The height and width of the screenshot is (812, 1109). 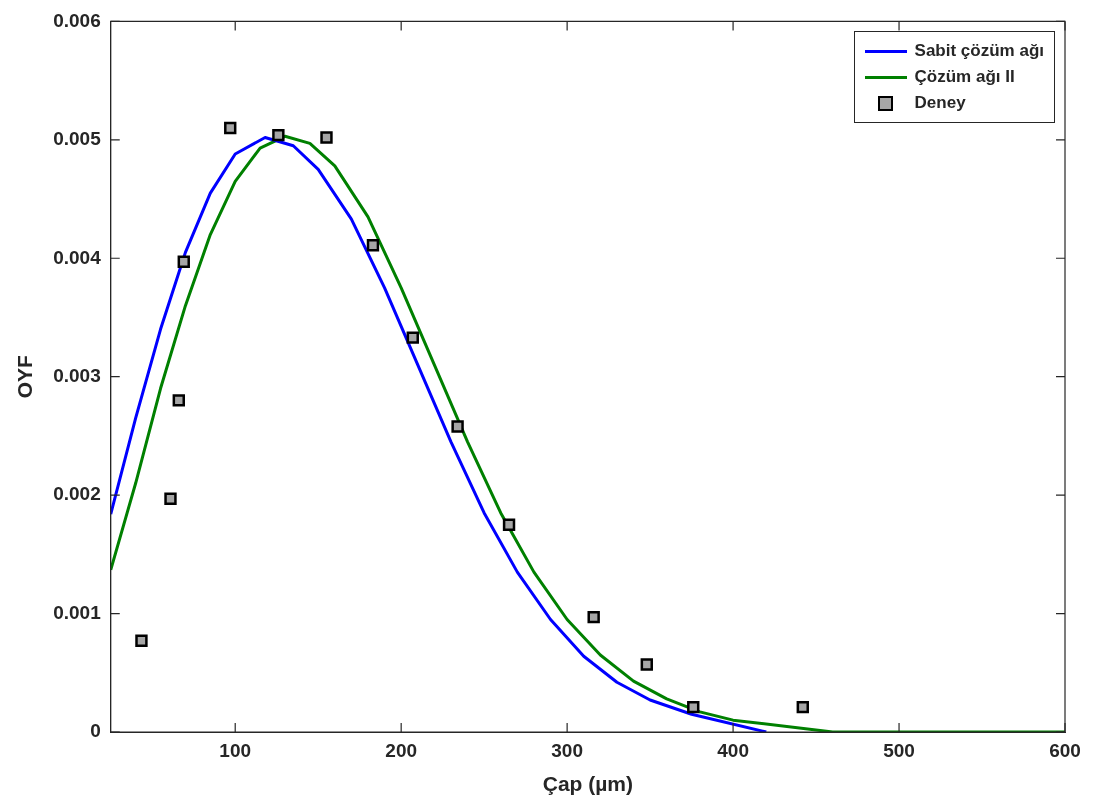 What do you see at coordinates (77, 494) in the screenshot?
I see `y-tick-label: 0.002` at bounding box center [77, 494].